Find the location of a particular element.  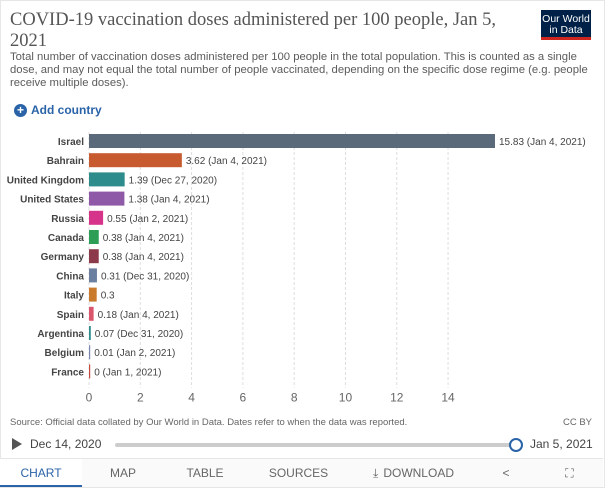

x-tick-label: 6 is located at coordinates (243, 398).